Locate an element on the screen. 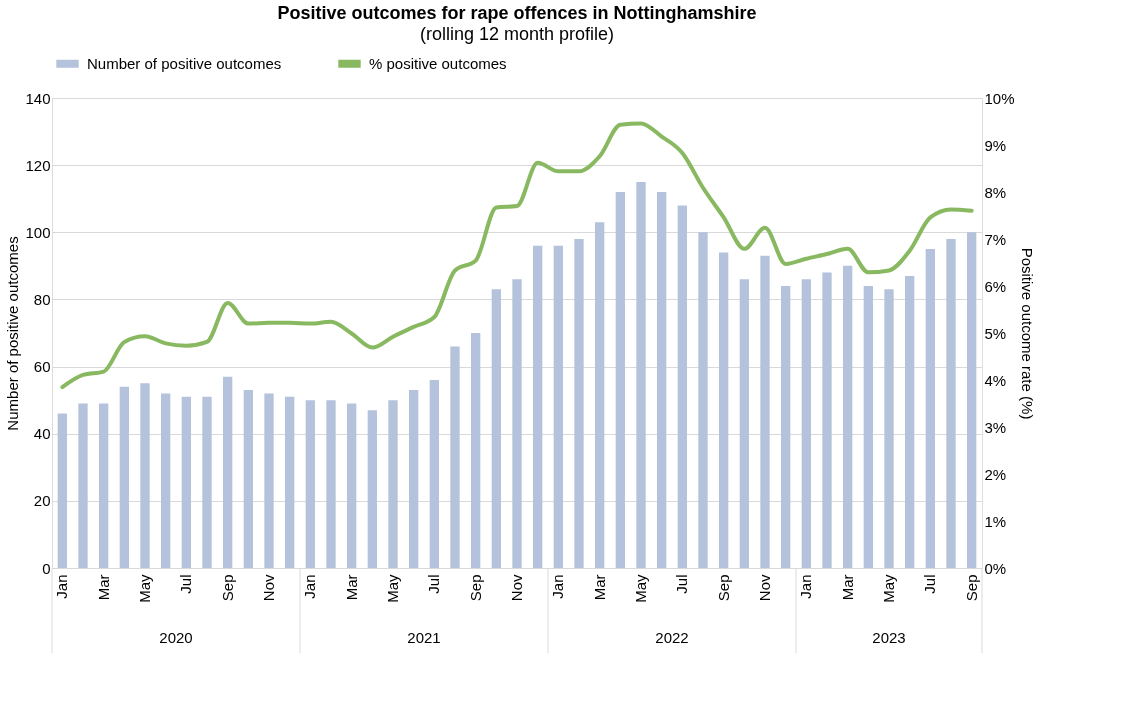  y-tick-label: 120 is located at coordinates (38, 165).